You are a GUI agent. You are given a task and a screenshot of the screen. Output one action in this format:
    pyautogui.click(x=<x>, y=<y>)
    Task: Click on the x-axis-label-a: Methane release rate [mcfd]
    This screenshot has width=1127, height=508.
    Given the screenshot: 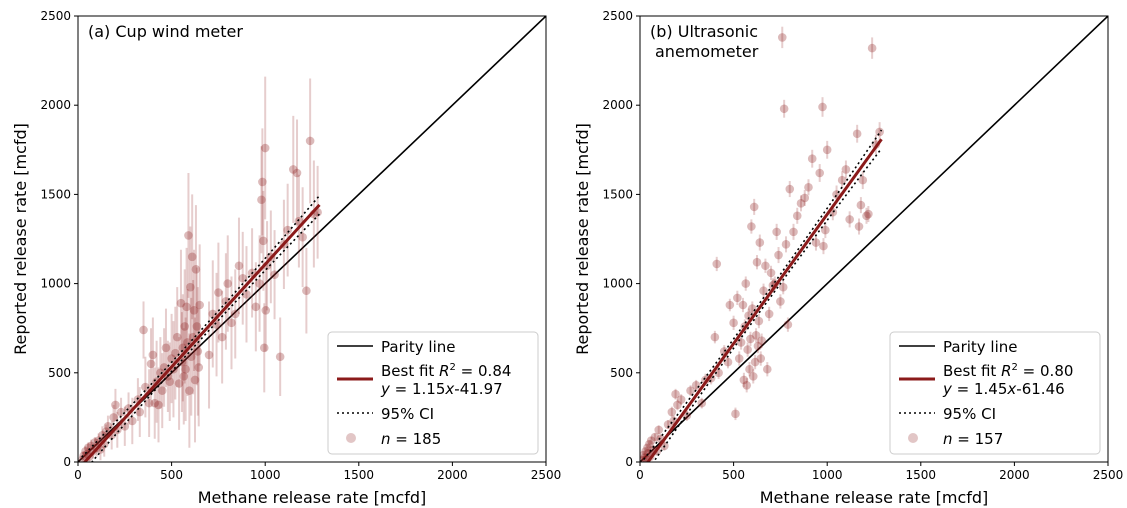 What is the action you would take?
    pyautogui.click(x=312, y=497)
    